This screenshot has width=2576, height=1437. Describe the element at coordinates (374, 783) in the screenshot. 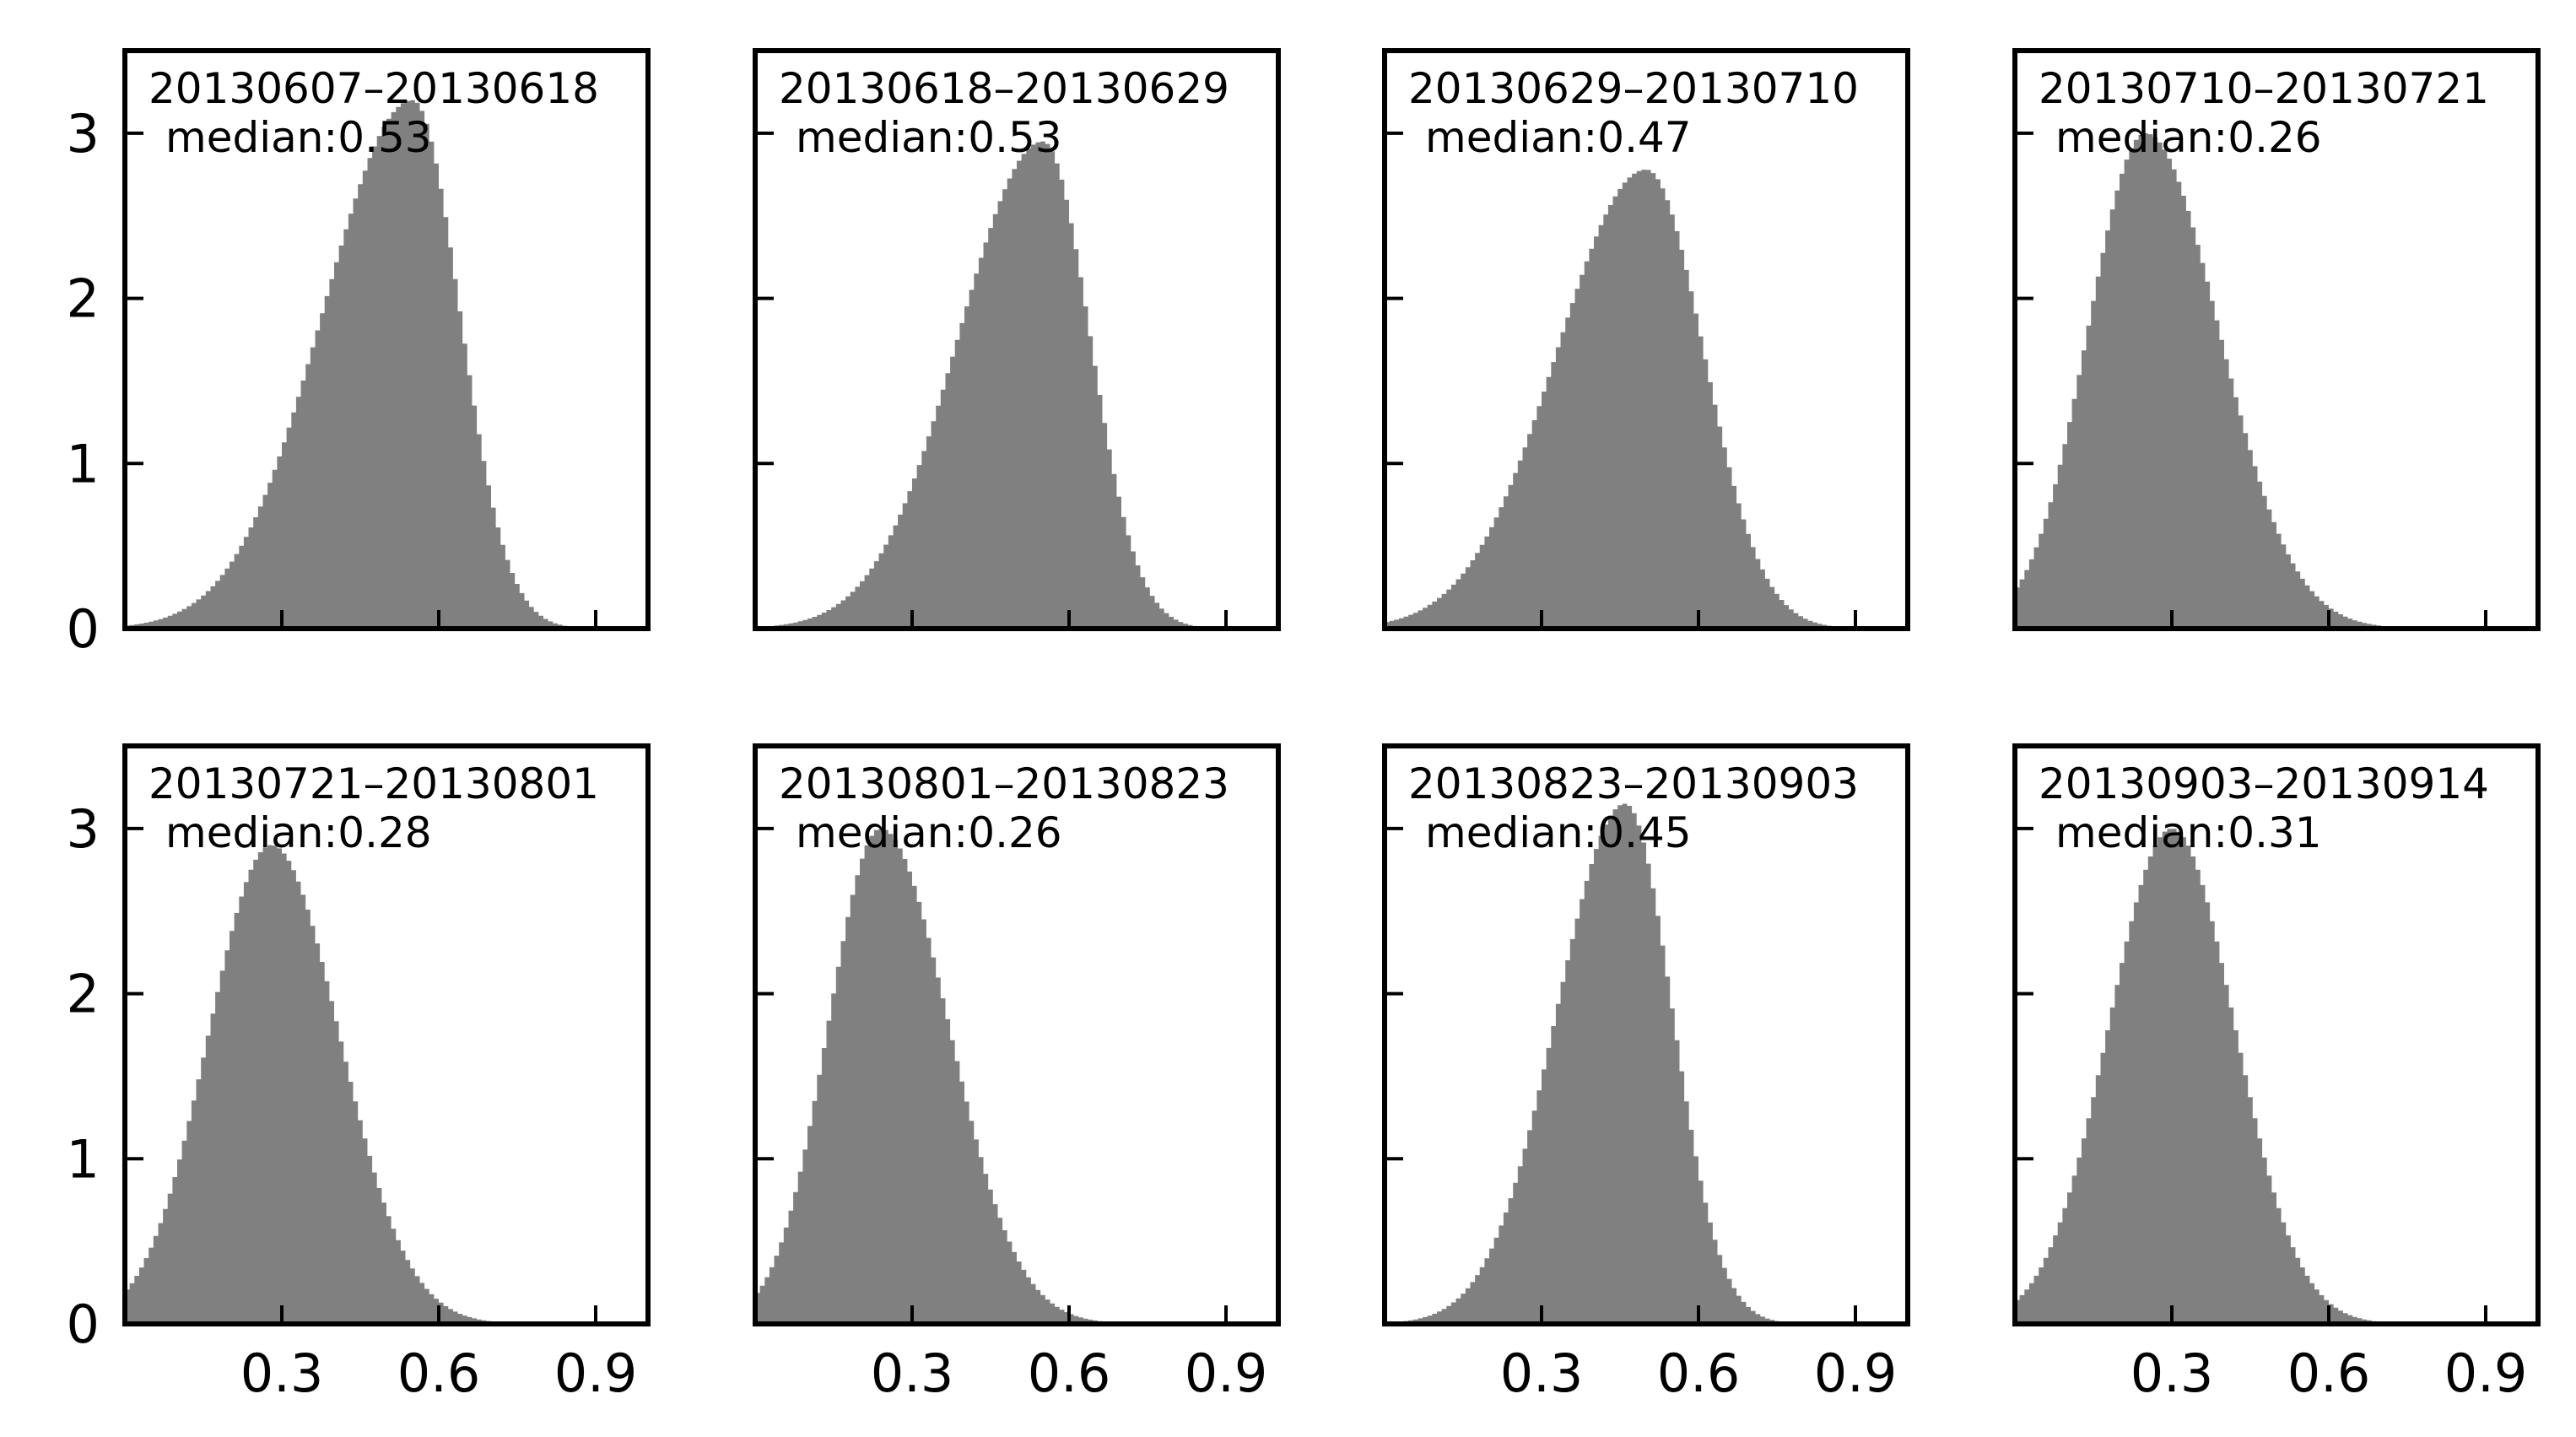

I see `panel-date-range: 20130721–20130801` at that location.